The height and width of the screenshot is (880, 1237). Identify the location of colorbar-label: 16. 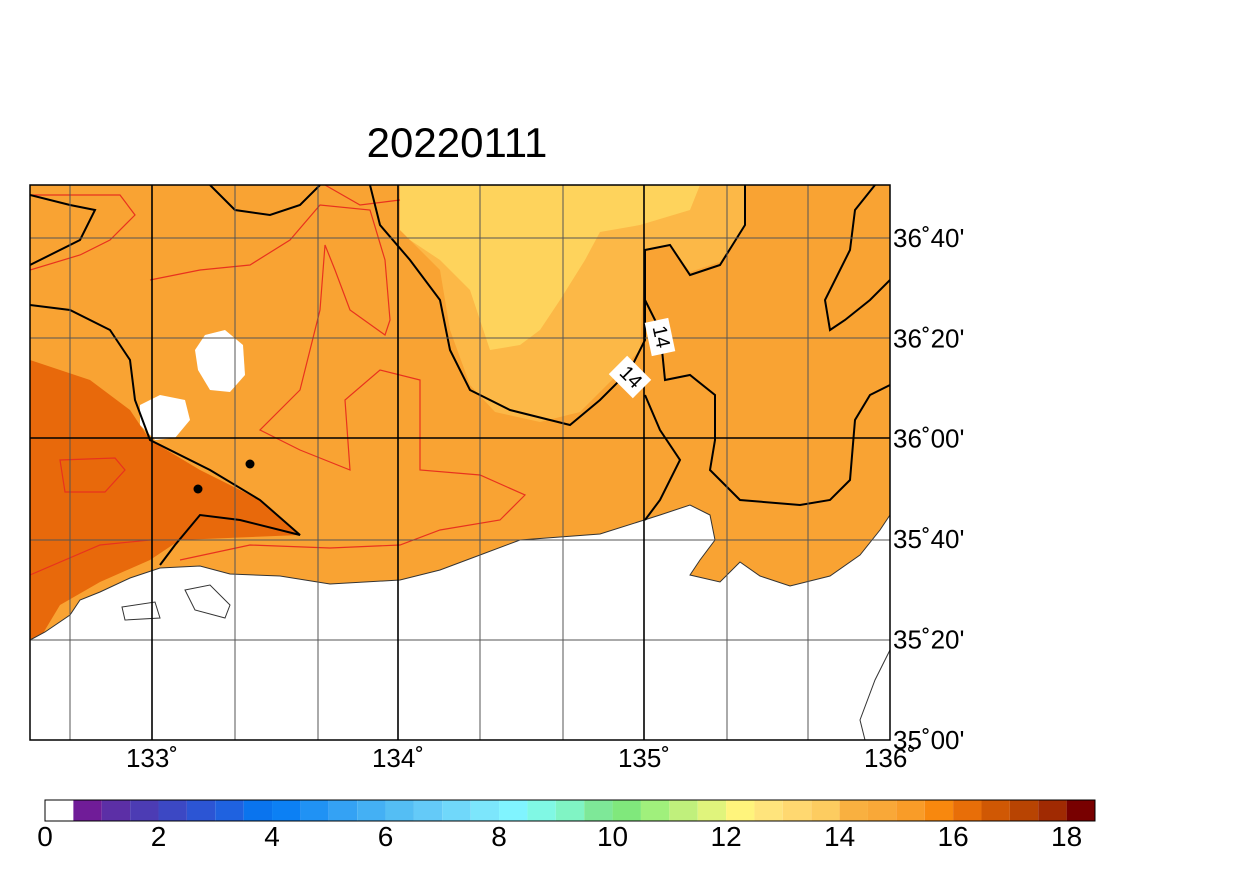
(953, 836).